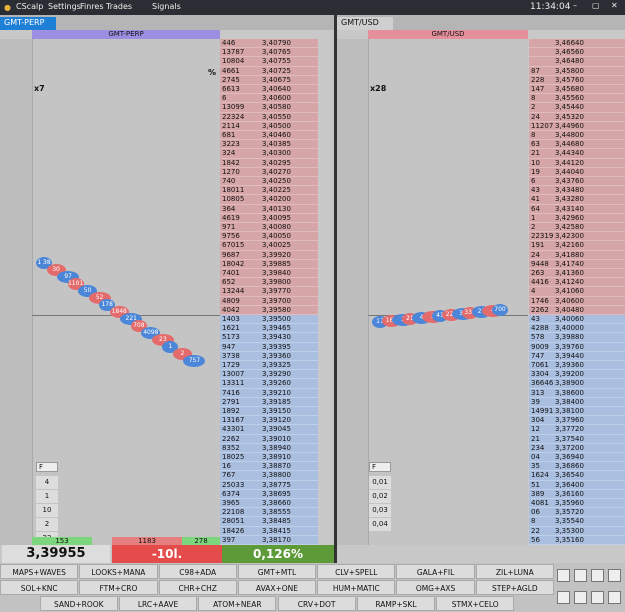 This screenshot has height=612, width=625. What do you see at coordinates (233, 512) in the screenshot?
I see `volume-cell: 22108` at bounding box center [233, 512].